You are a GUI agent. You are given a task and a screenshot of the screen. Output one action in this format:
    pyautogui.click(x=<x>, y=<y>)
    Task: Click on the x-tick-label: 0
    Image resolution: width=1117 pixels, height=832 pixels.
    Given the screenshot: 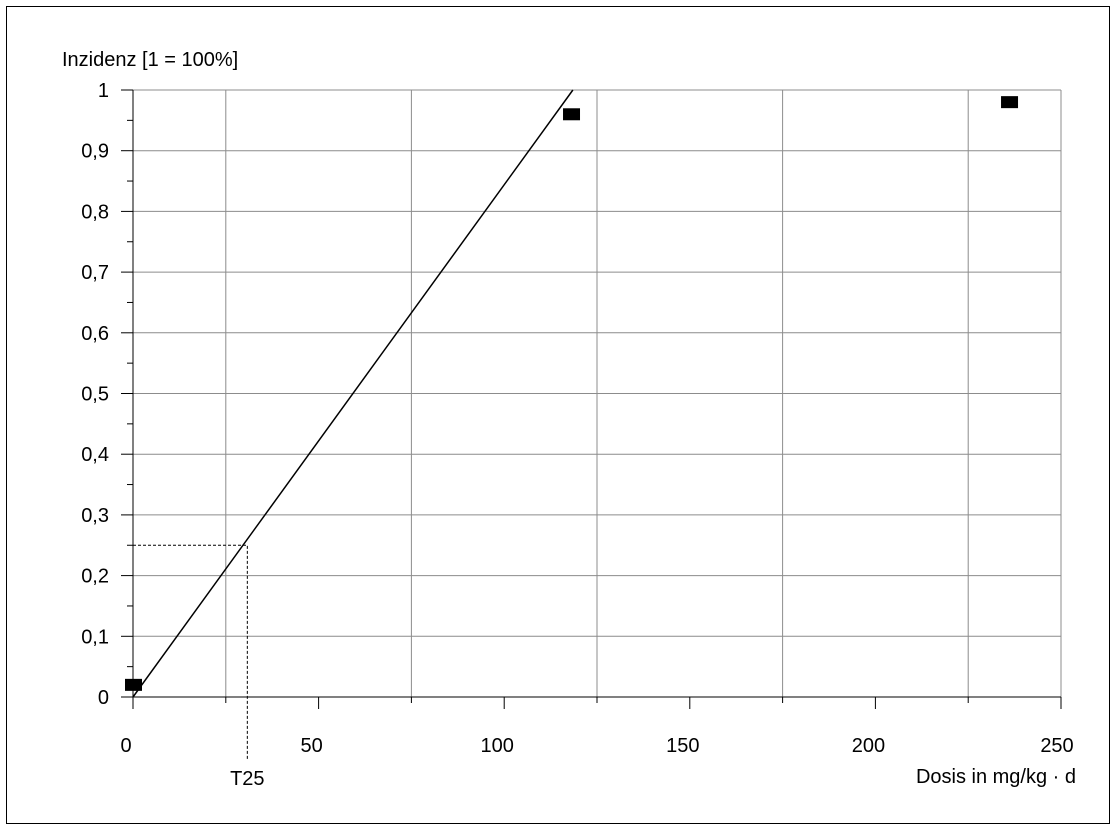 What is the action you would take?
    pyautogui.click(x=125, y=746)
    